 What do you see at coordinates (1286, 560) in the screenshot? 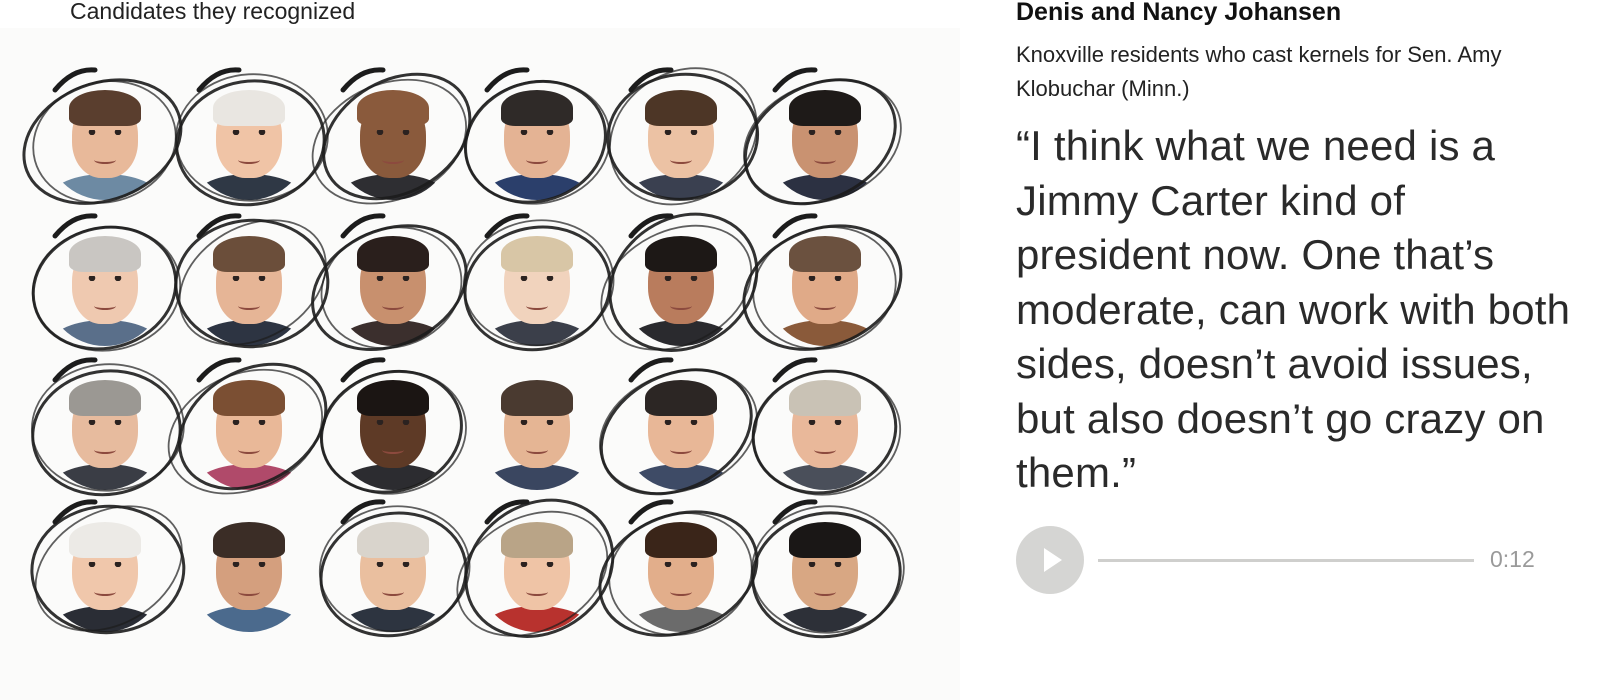
I see `audio-progress-track` at bounding box center [1286, 560].